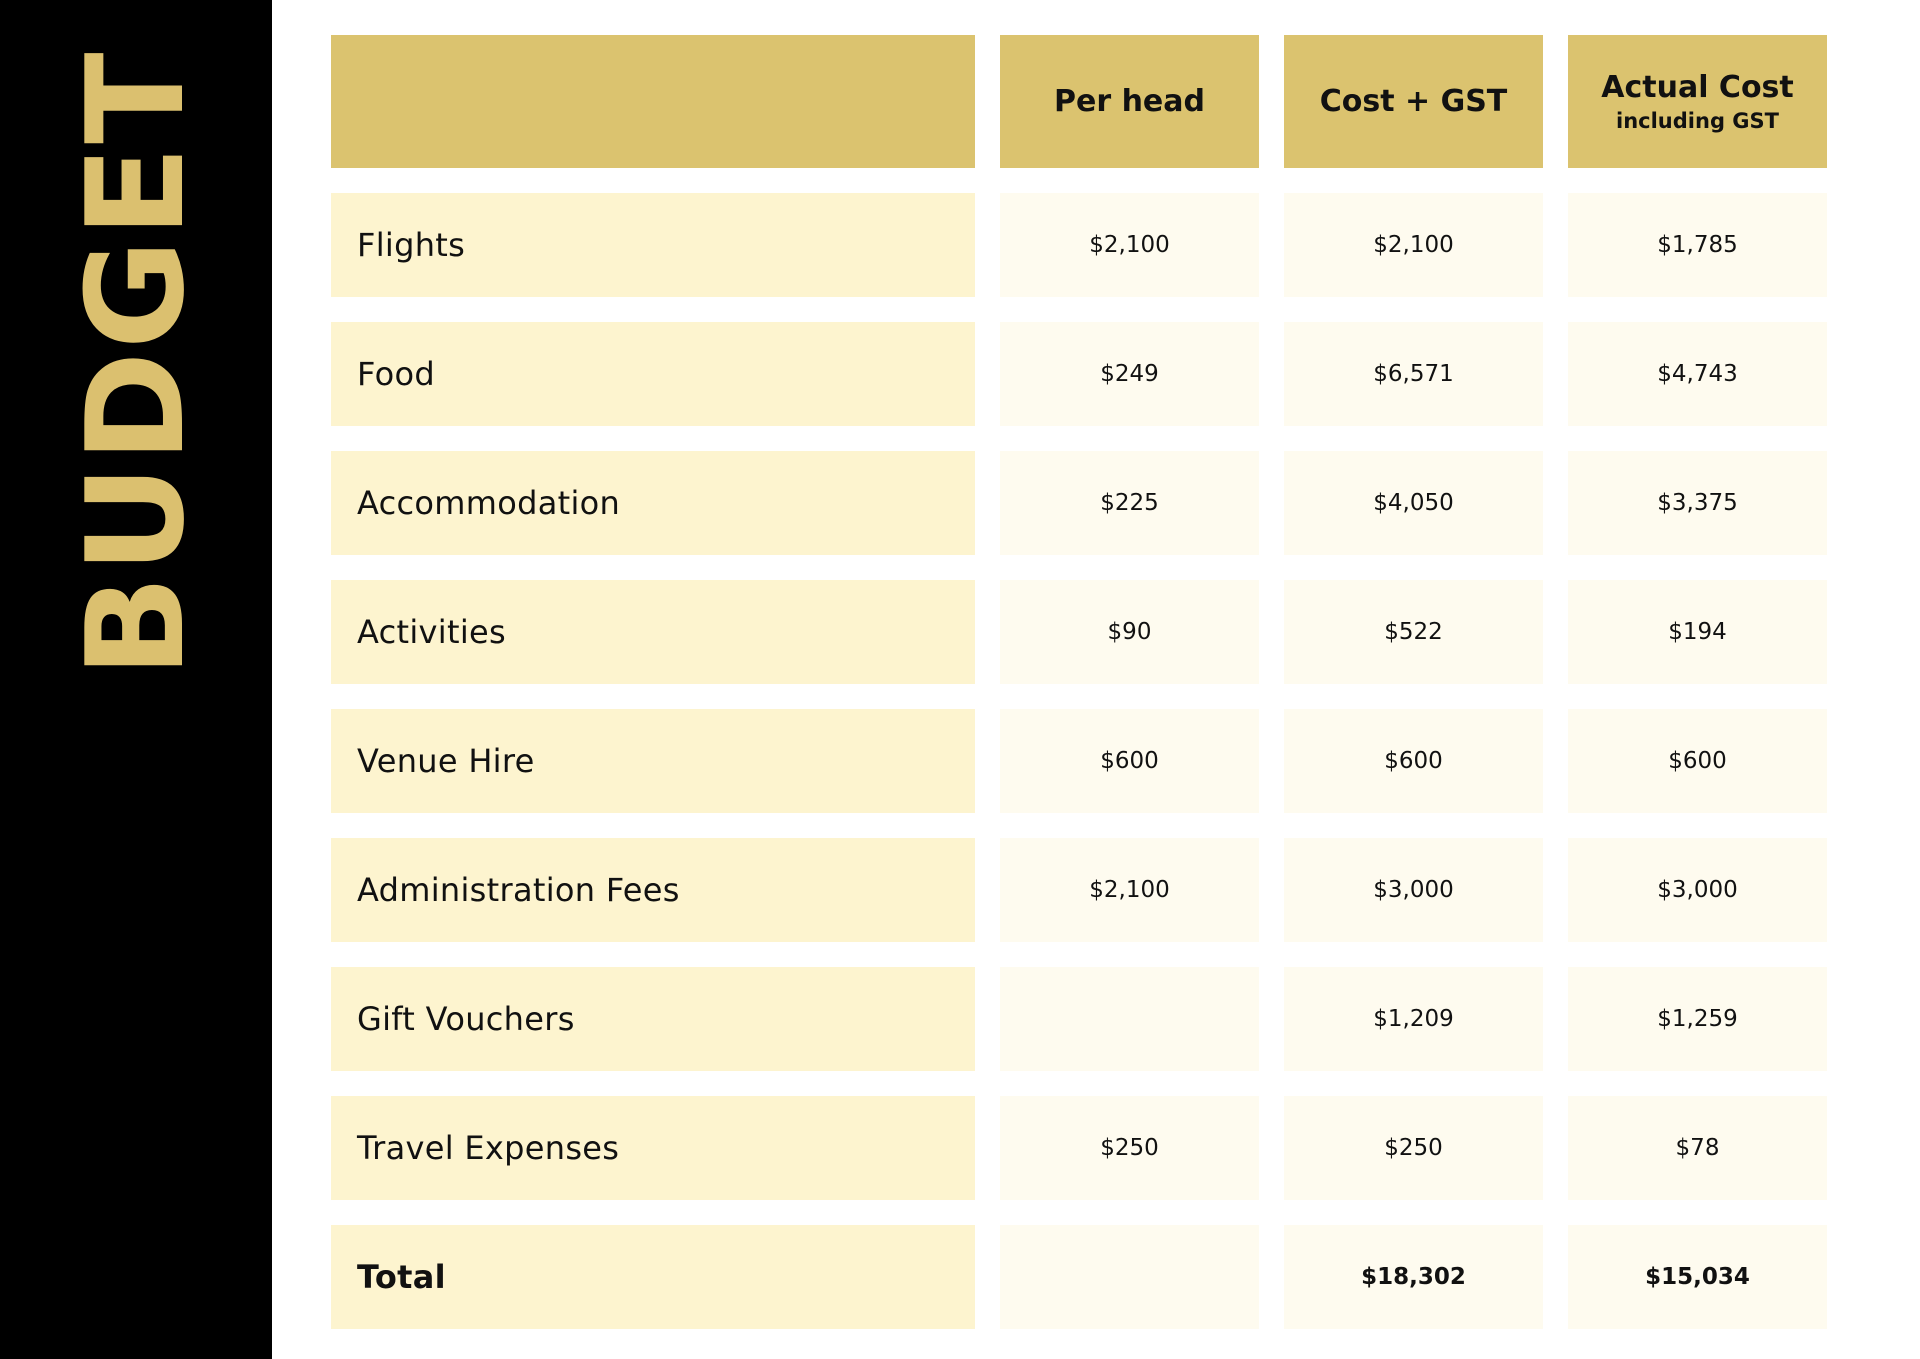  What do you see at coordinates (1697, 1277) in the screenshot?
I see `total-actual-cost-value: $15,034` at bounding box center [1697, 1277].